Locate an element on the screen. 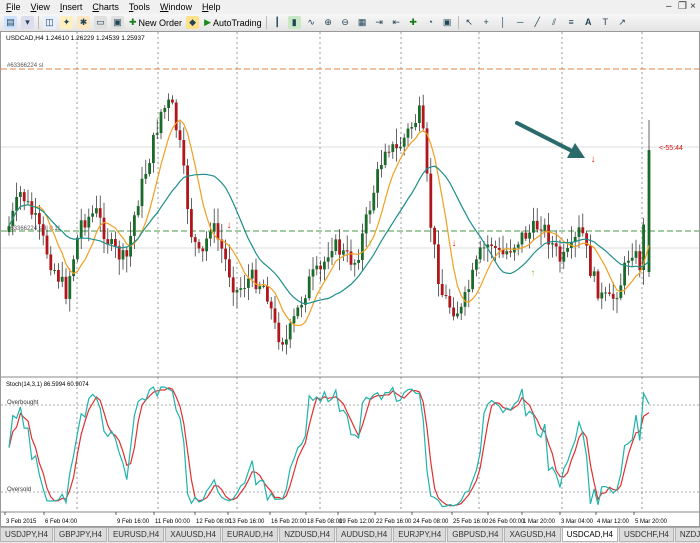 The image size is (700, 543). tab-euraud-h4: EURAUD,H4 is located at coordinates (250, 535).